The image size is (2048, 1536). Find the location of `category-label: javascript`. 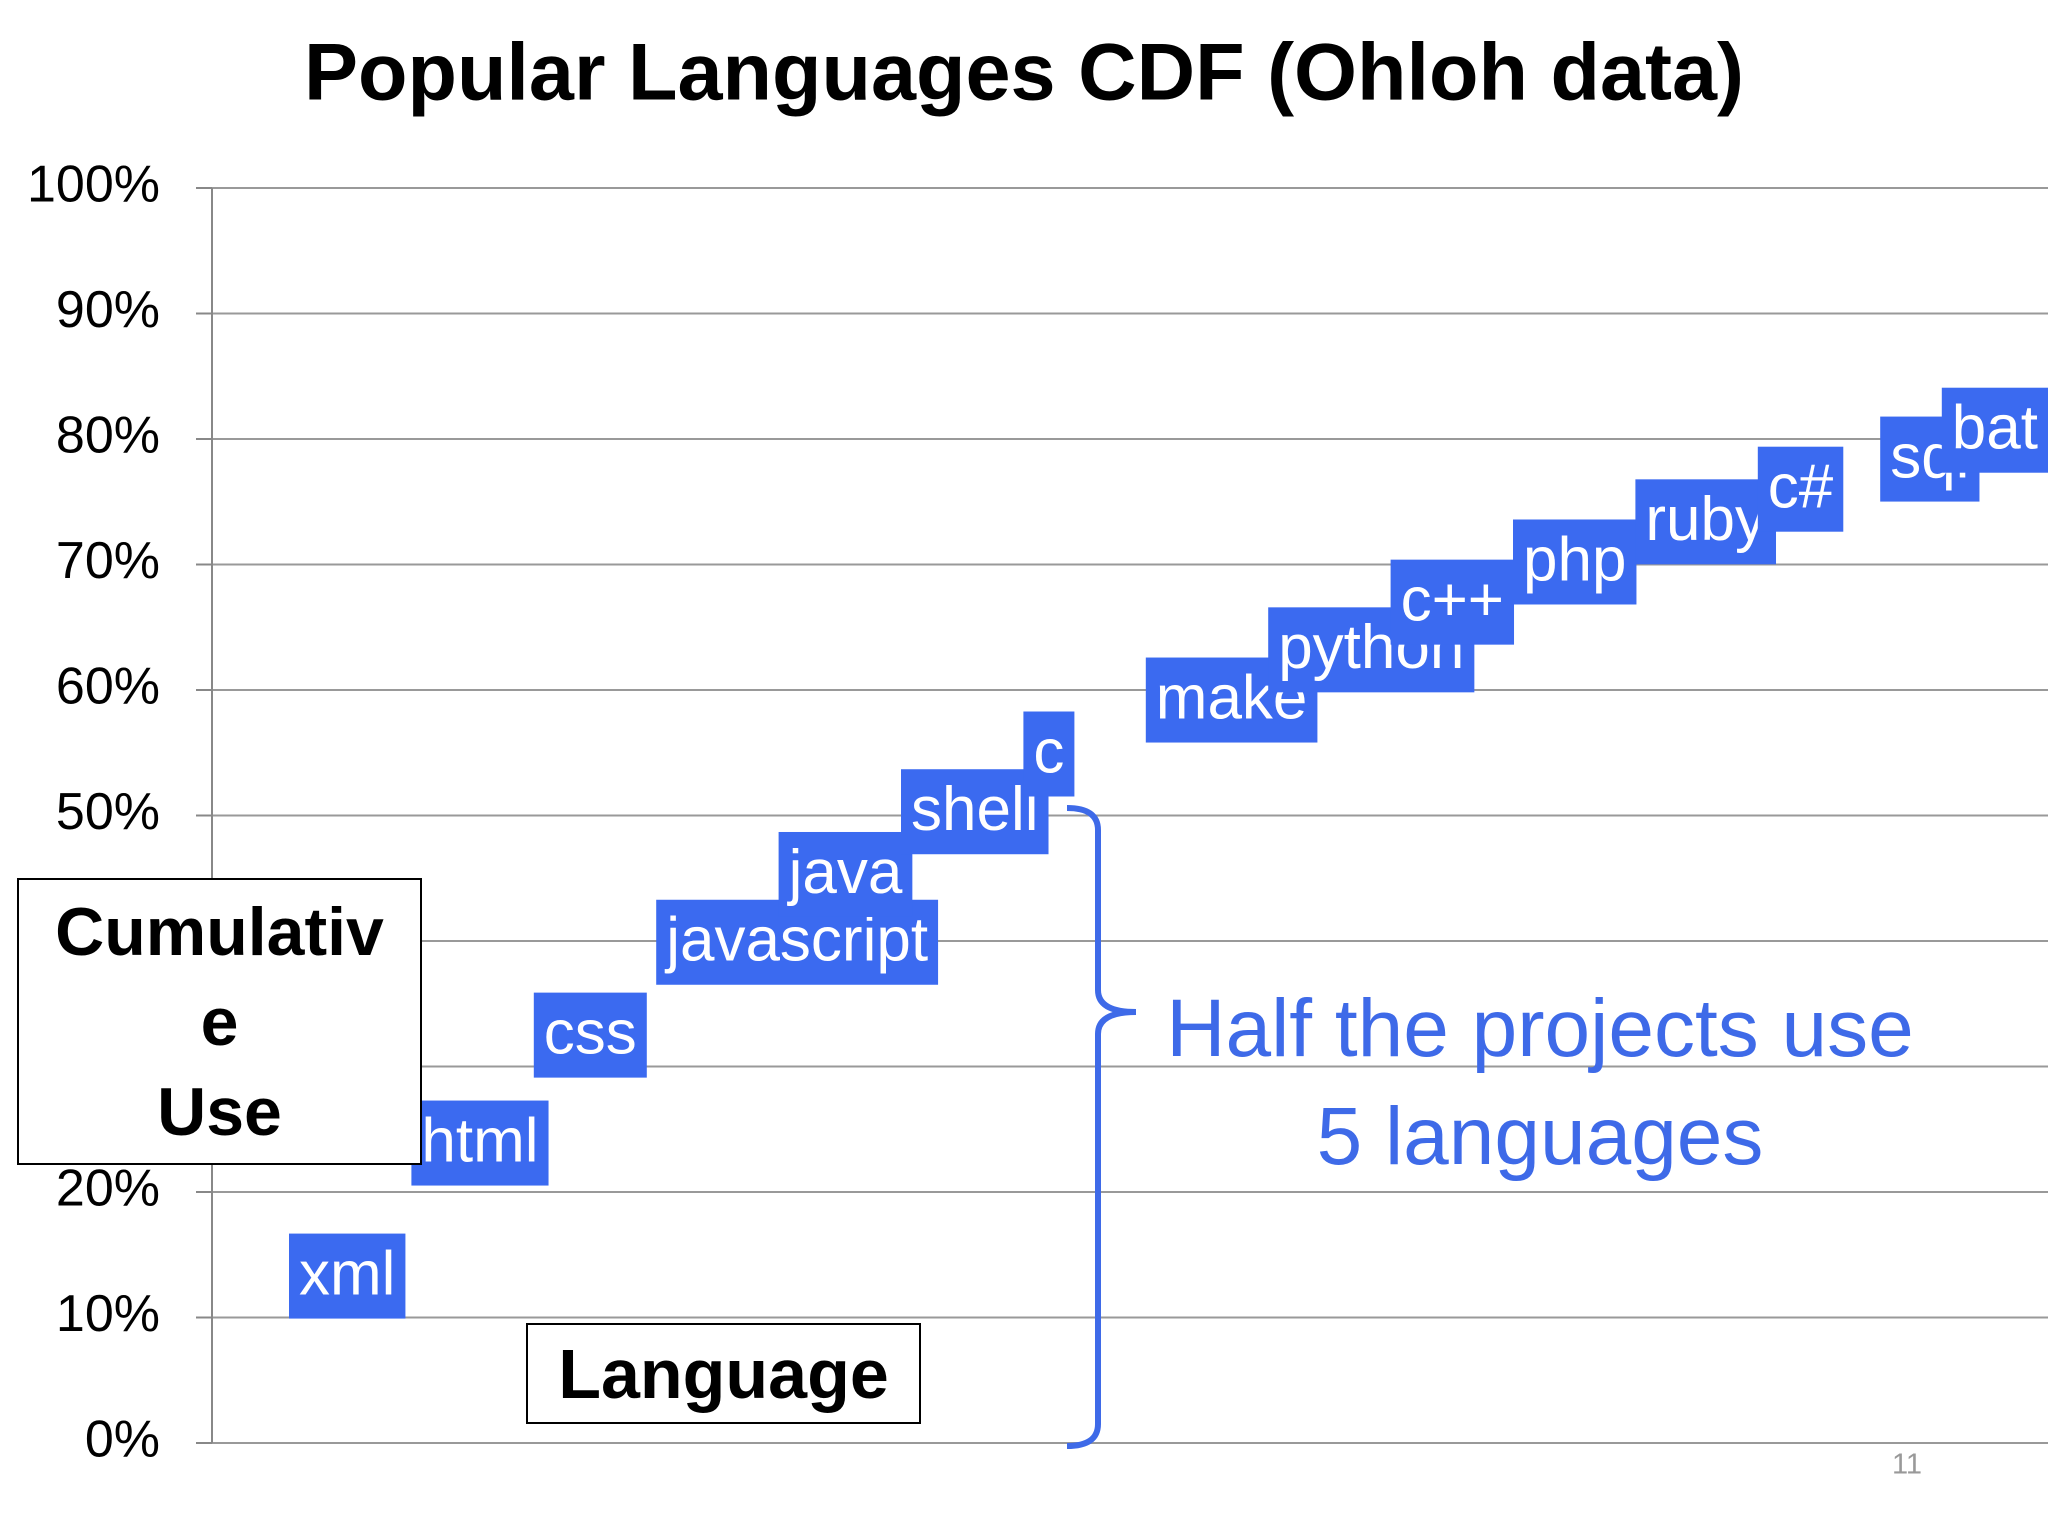

category-label: javascript is located at coordinates (796, 940).